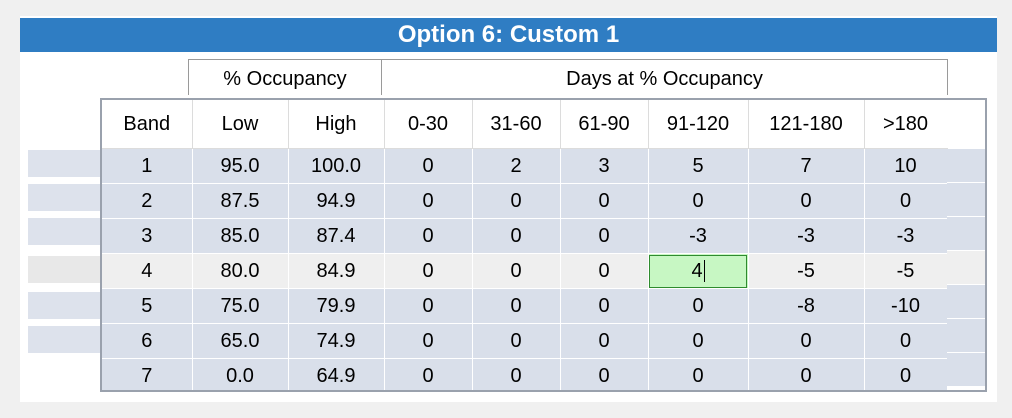 This screenshot has width=1012, height=418. What do you see at coordinates (516, 124) in the screenshot?
I see `column-header-31-60: 31-60` at bounding box center [516, 124].